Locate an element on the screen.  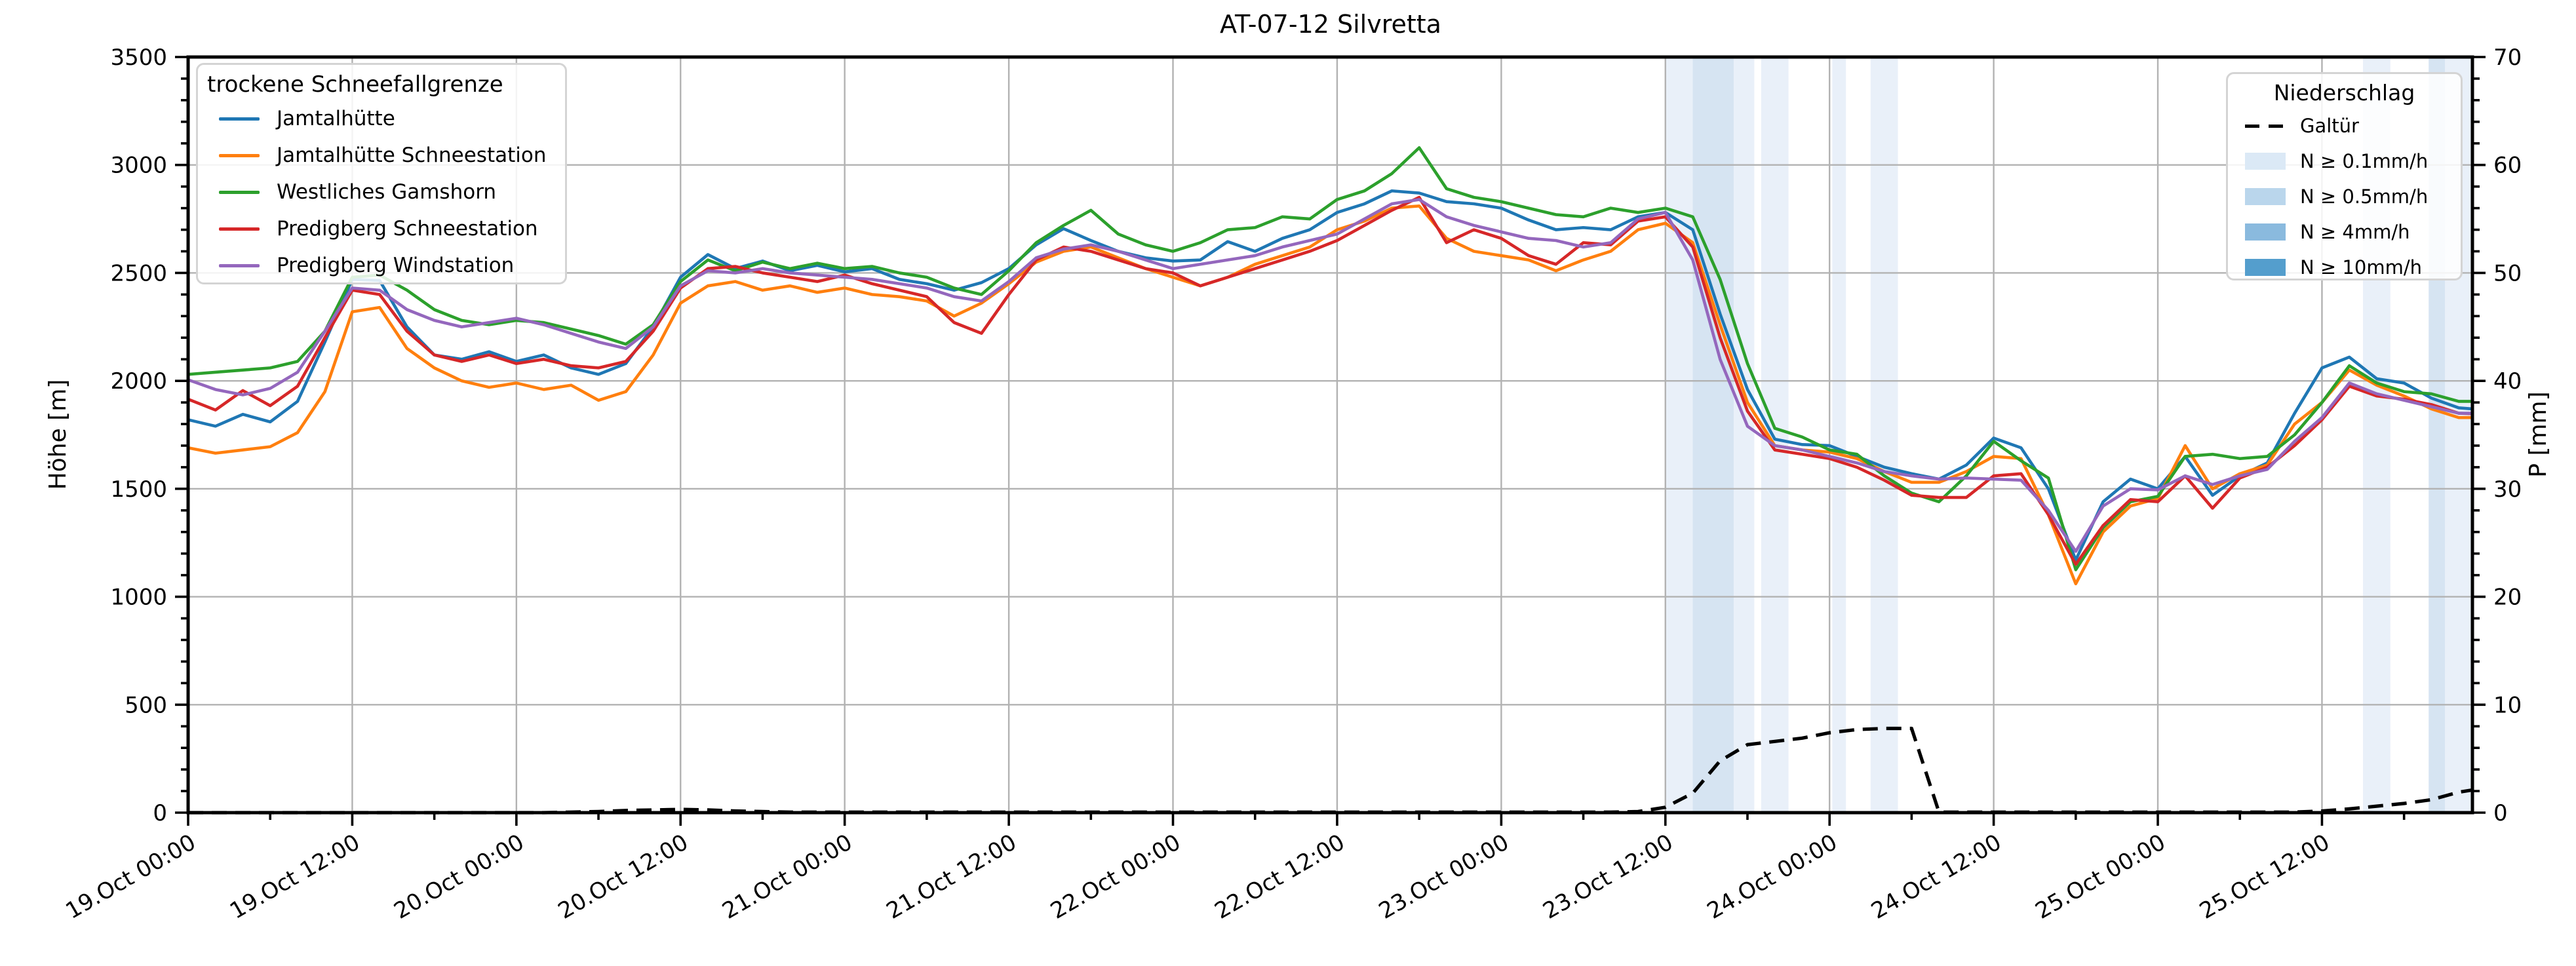
legend-item-band-1: N ≥ 0.5mm/h is located at coordinates (2344, 196).